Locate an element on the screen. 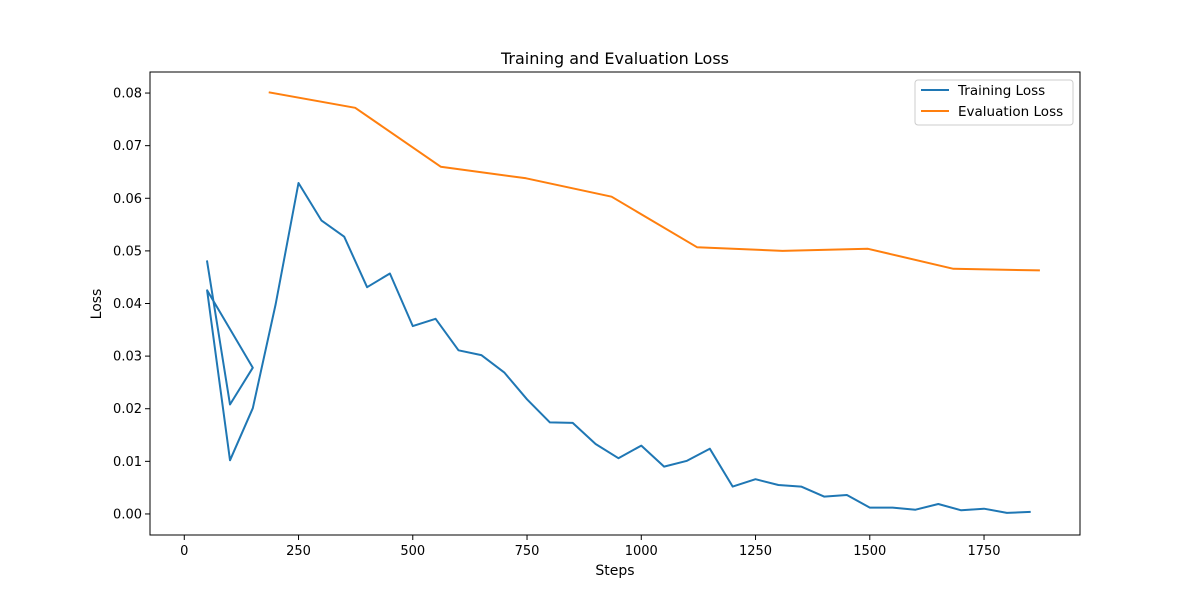  y-tick-label: 0.00 is located at coordinates (127, 514).